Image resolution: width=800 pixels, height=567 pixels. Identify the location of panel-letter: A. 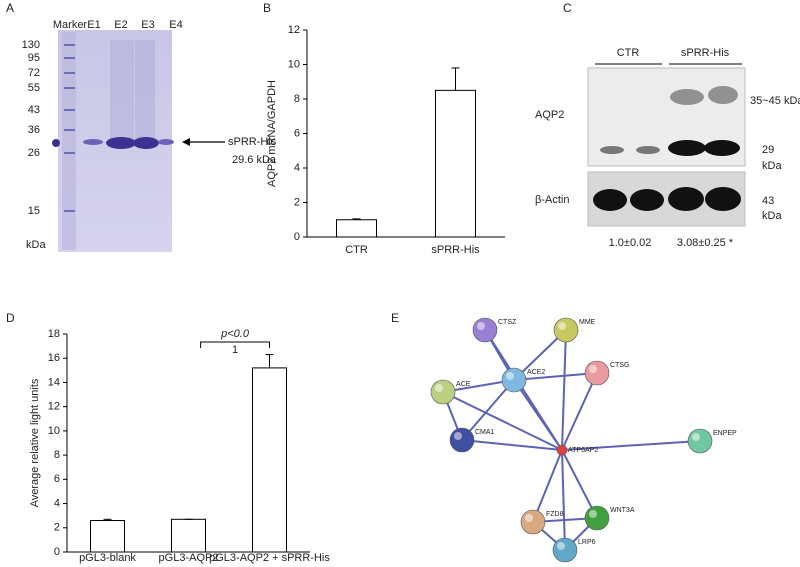
(10, 8).